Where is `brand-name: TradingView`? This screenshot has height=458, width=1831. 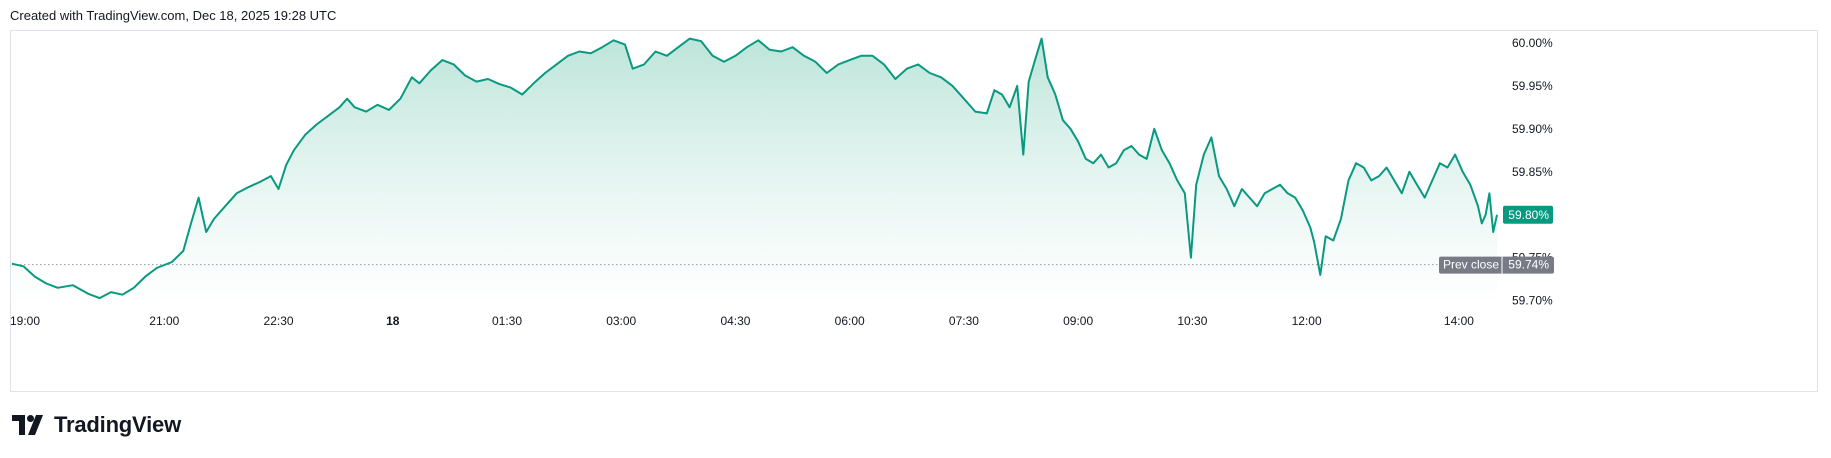
brand-name: TradingView is located at coordinates (117, 424).